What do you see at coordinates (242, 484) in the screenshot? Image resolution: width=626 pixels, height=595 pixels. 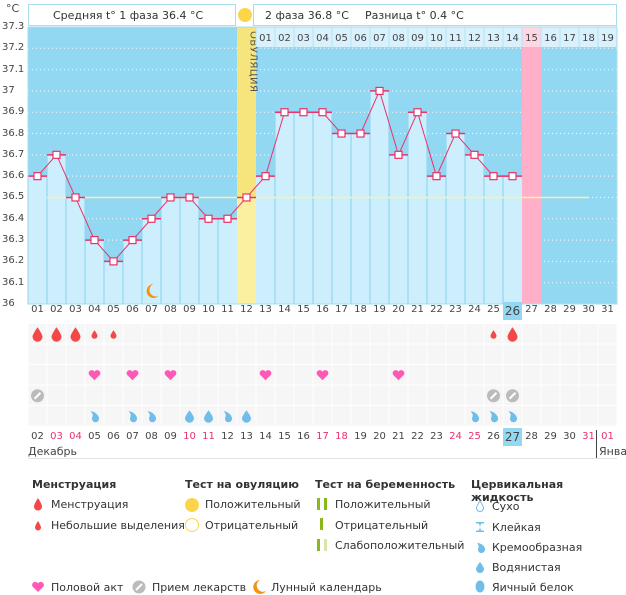 I see `legend-ovulation-test-title: Тест на овуляцию` at bounding box center [242, 484].